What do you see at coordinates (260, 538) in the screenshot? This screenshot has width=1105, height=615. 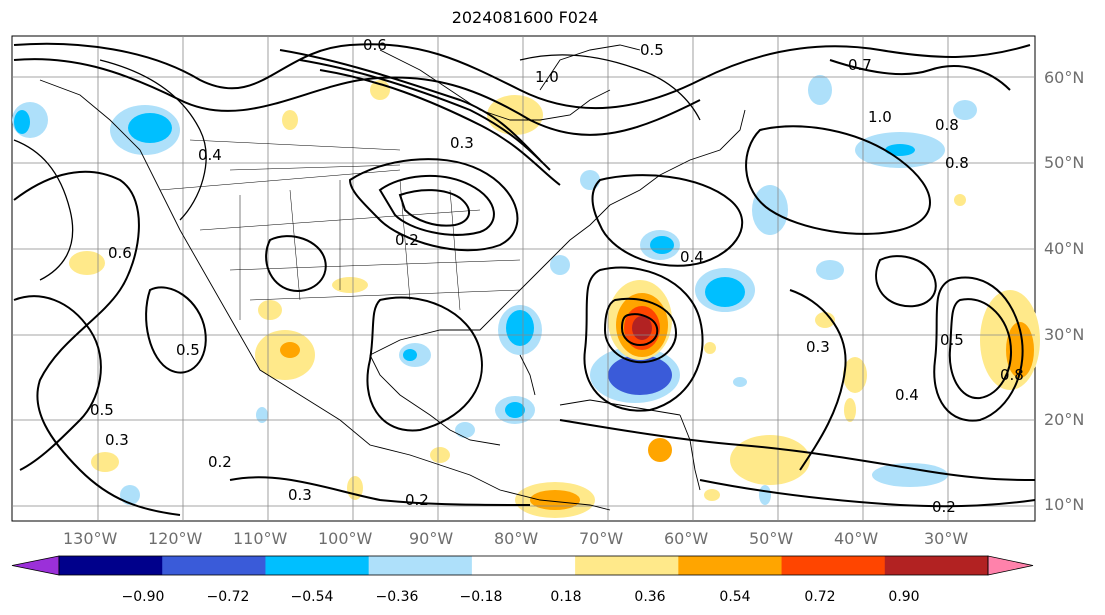 I see `lon-label: 110°W` at bounding box center [260, 538].